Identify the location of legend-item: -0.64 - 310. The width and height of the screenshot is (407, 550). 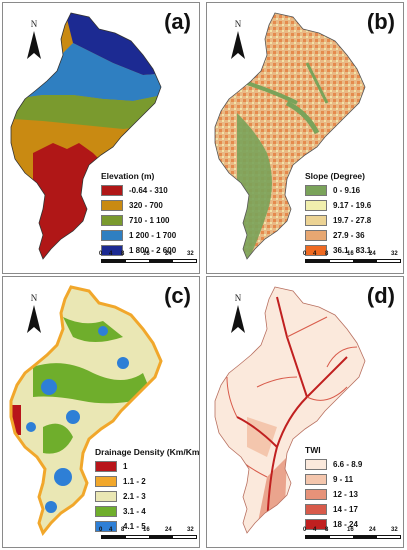
(149, 190).